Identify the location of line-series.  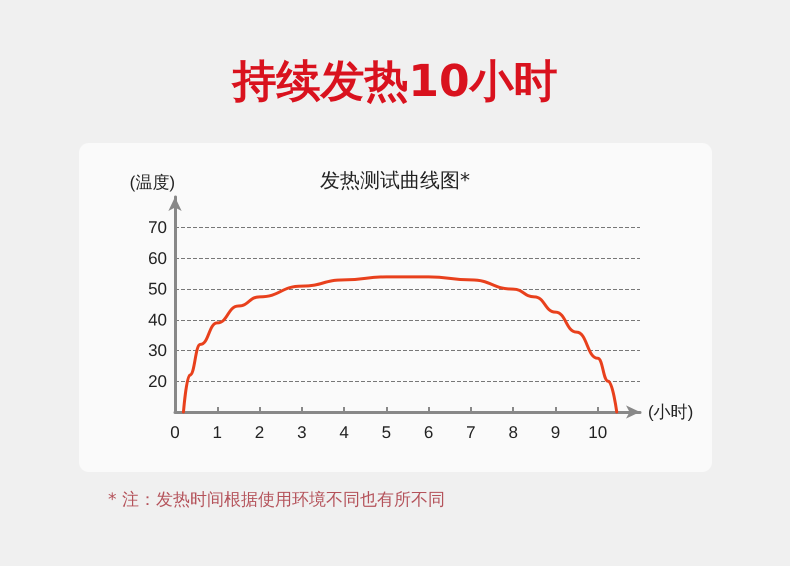
(400, 344).